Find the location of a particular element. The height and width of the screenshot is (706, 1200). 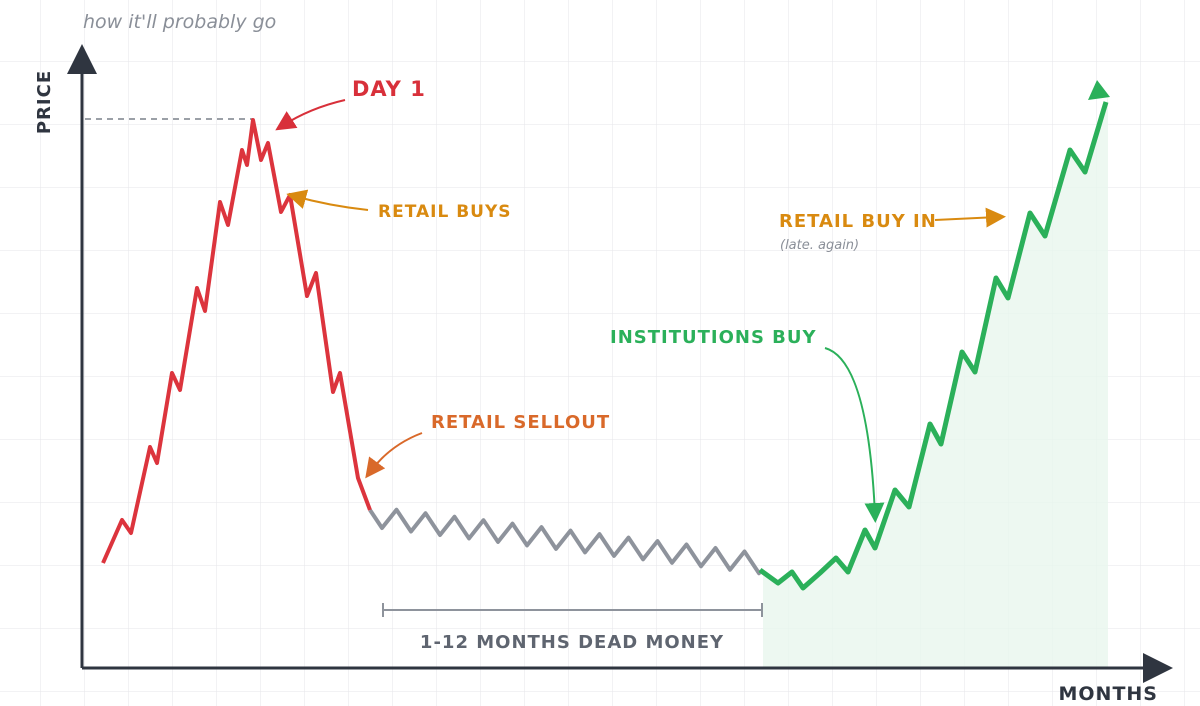

y-axis-label: PRICE is located at coordinates (44, 102).